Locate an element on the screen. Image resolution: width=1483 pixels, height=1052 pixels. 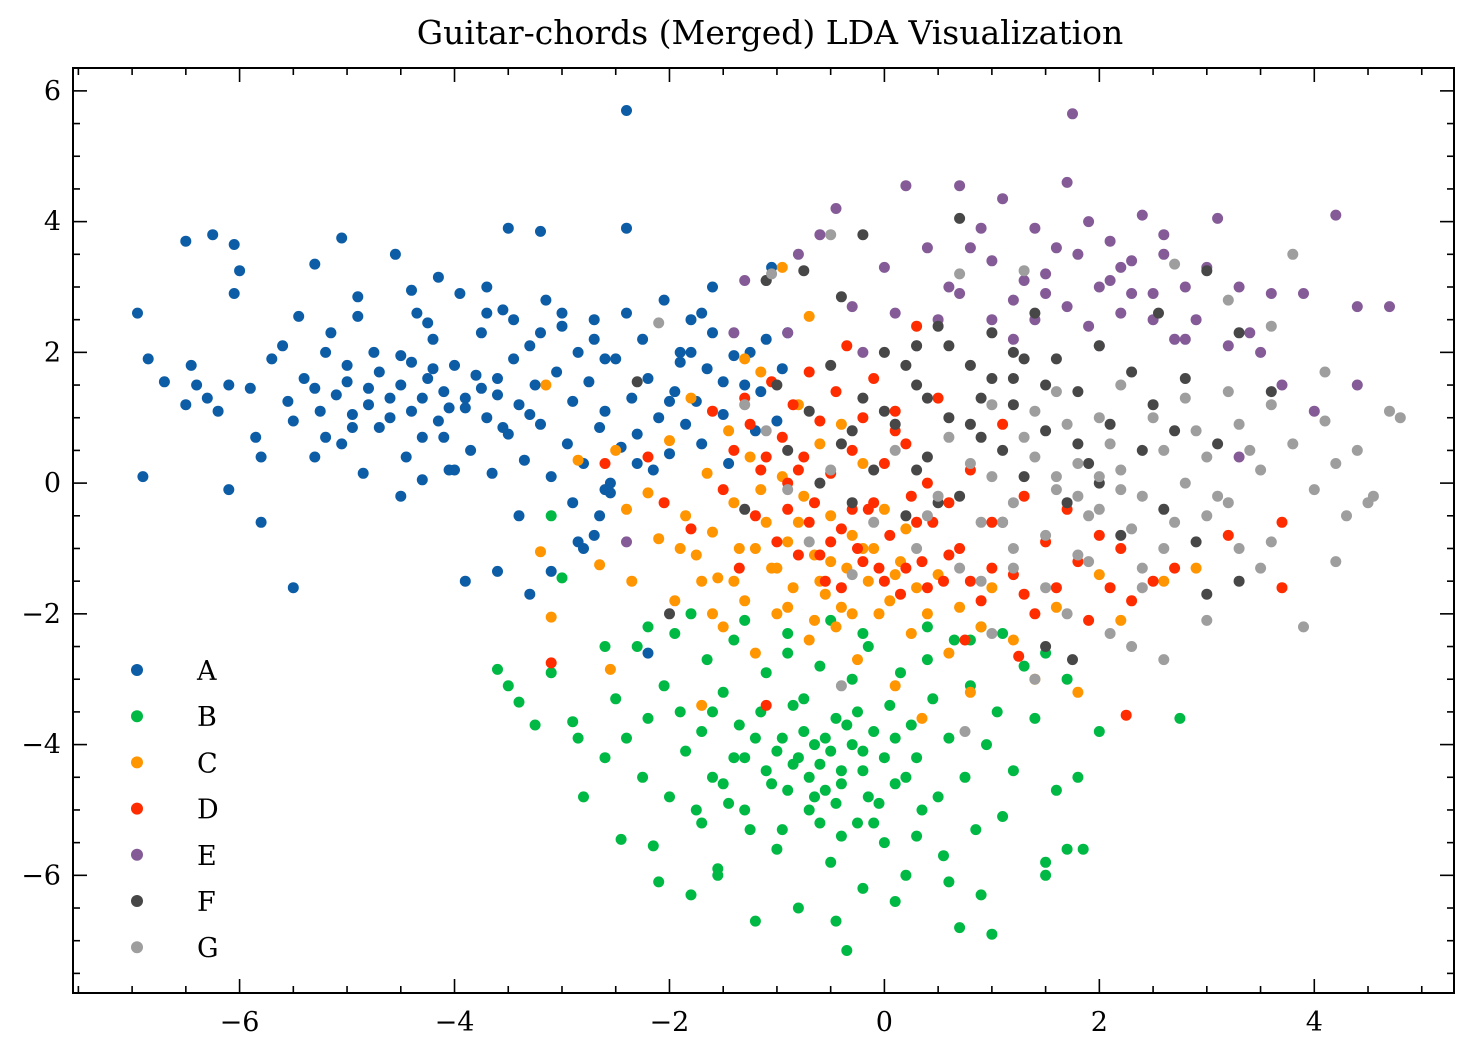
legend-label-A: A is located at coordinates (206, 671).